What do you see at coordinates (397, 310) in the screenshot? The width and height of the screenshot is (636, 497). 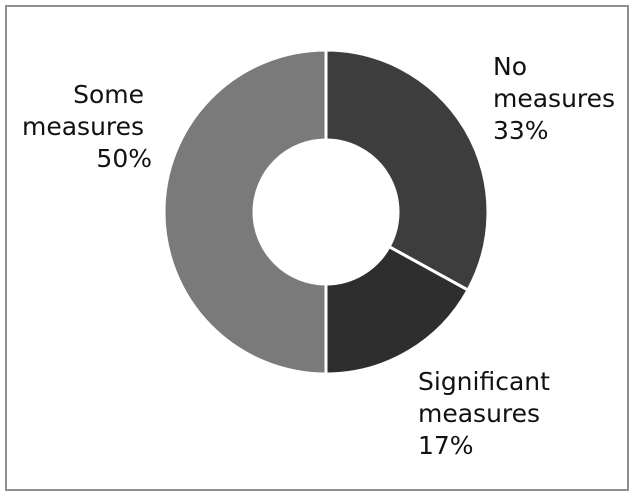 I see `slice-significant-measures` at bounding box center [397, 310].